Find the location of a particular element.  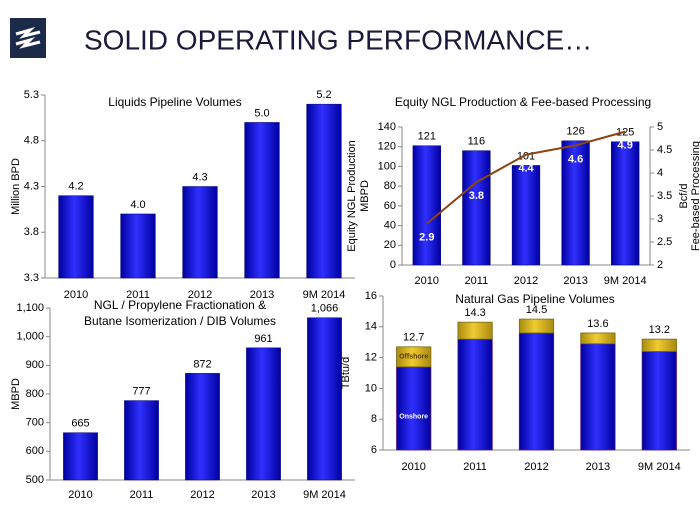

line-data-label: 4.6 is located at coordinates (575, 159).